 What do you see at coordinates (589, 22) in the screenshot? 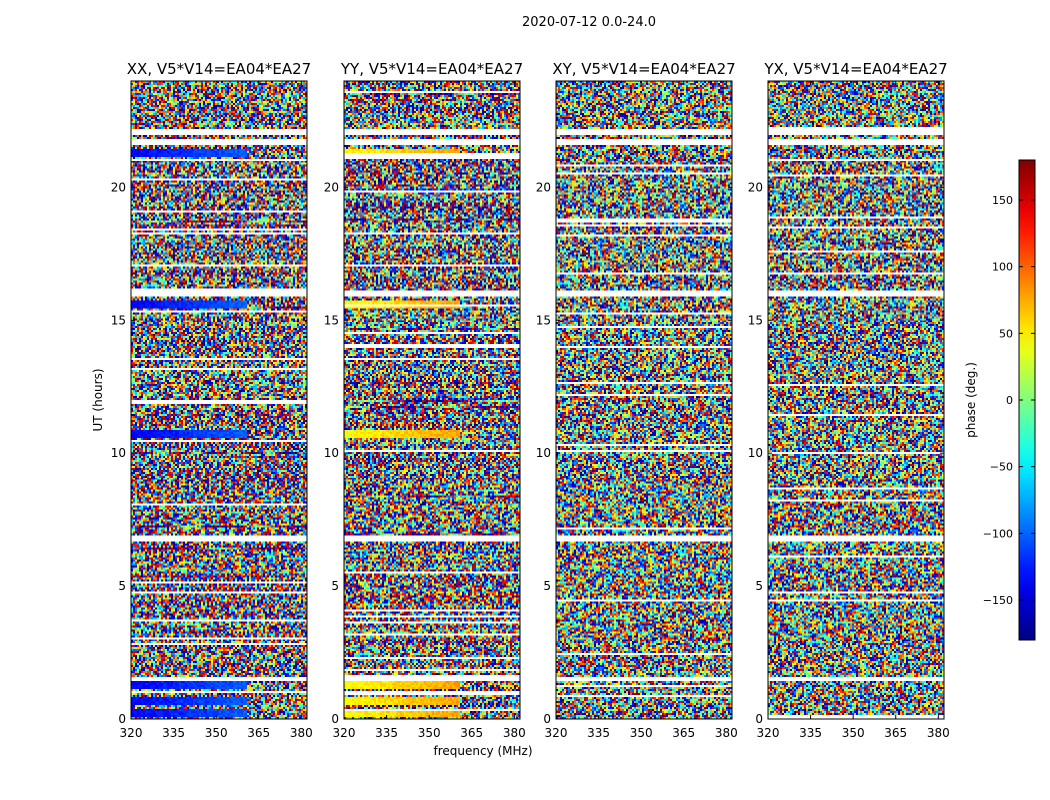
I see `figure-suptitle: 2020-07-12 0.0-24.0` at bounding box center [589, 22].